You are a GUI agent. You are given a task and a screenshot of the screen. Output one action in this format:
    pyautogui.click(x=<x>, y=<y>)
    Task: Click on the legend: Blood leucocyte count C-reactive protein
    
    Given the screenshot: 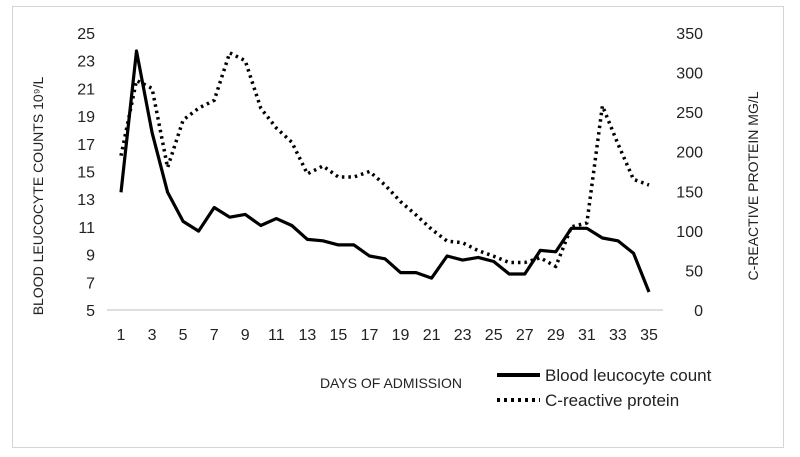 What is the action you would take?
    pyautogui.click(x=604, y=388)
    